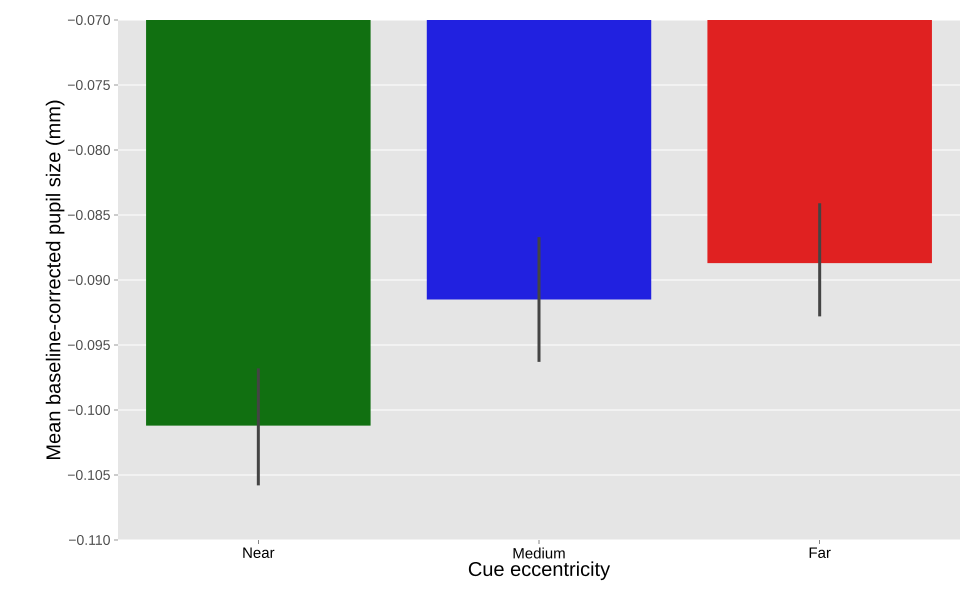 Image resolution: width=960 pixels, height=605 pixels. Describe the element at coordinates (89, 85) in the screenshot. I see `y-tick-label: −0.075` at that location.